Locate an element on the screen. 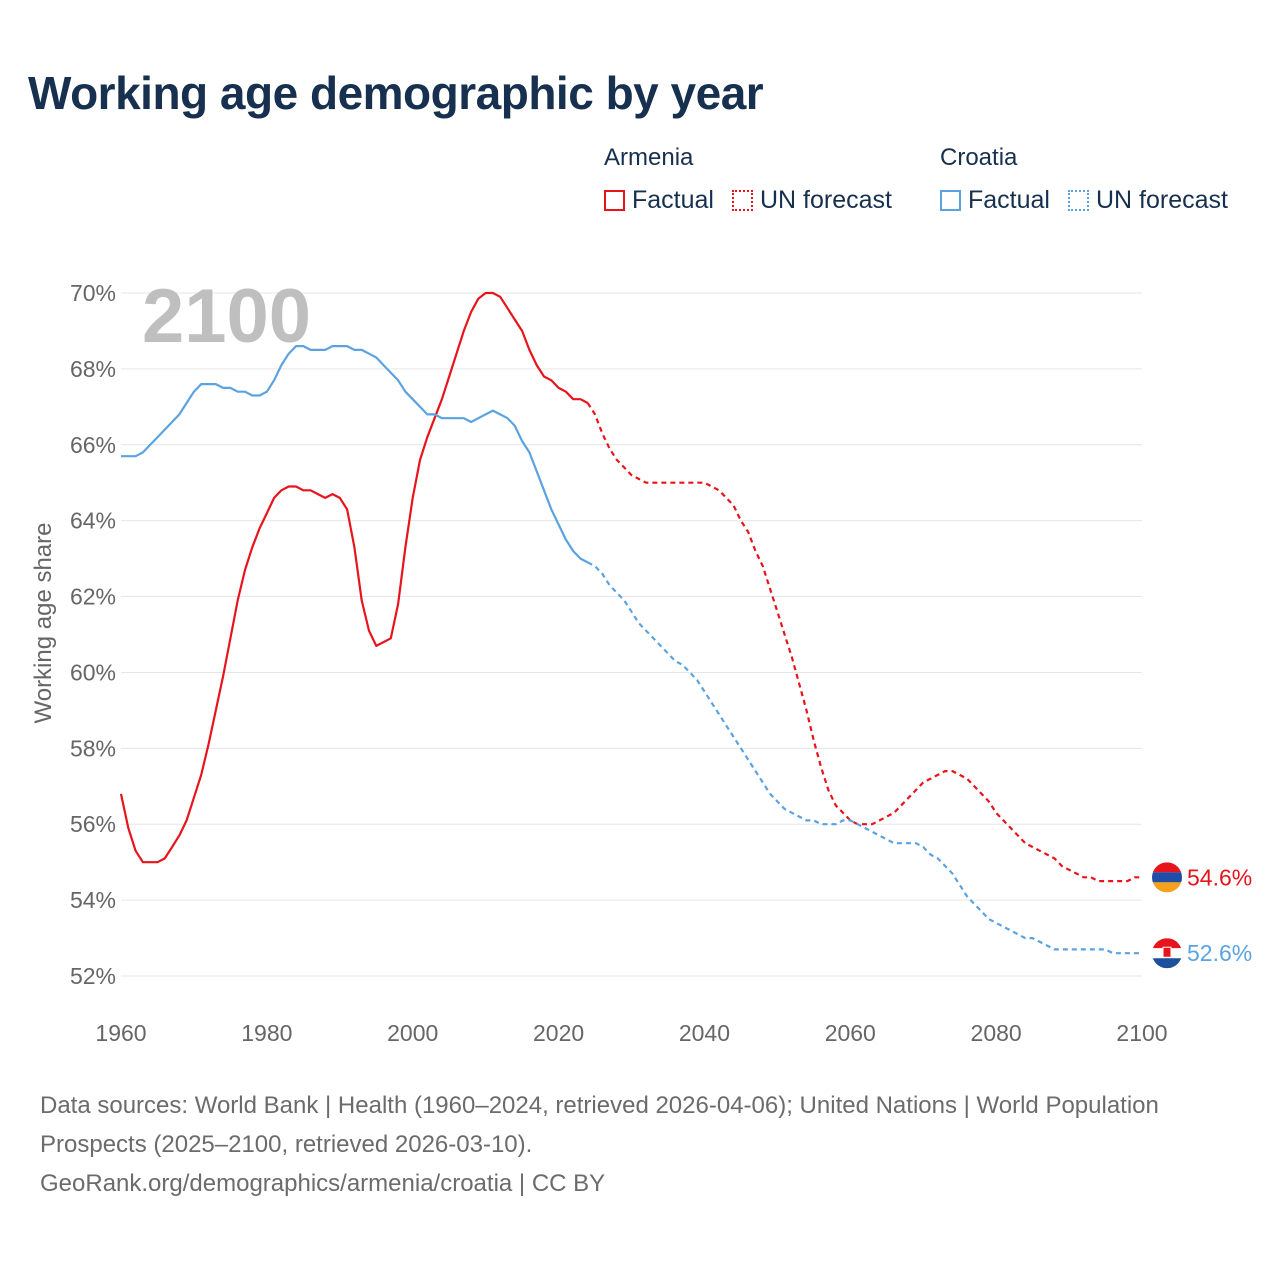  y-tick-label: 58% is located at coordinates (93, 748).